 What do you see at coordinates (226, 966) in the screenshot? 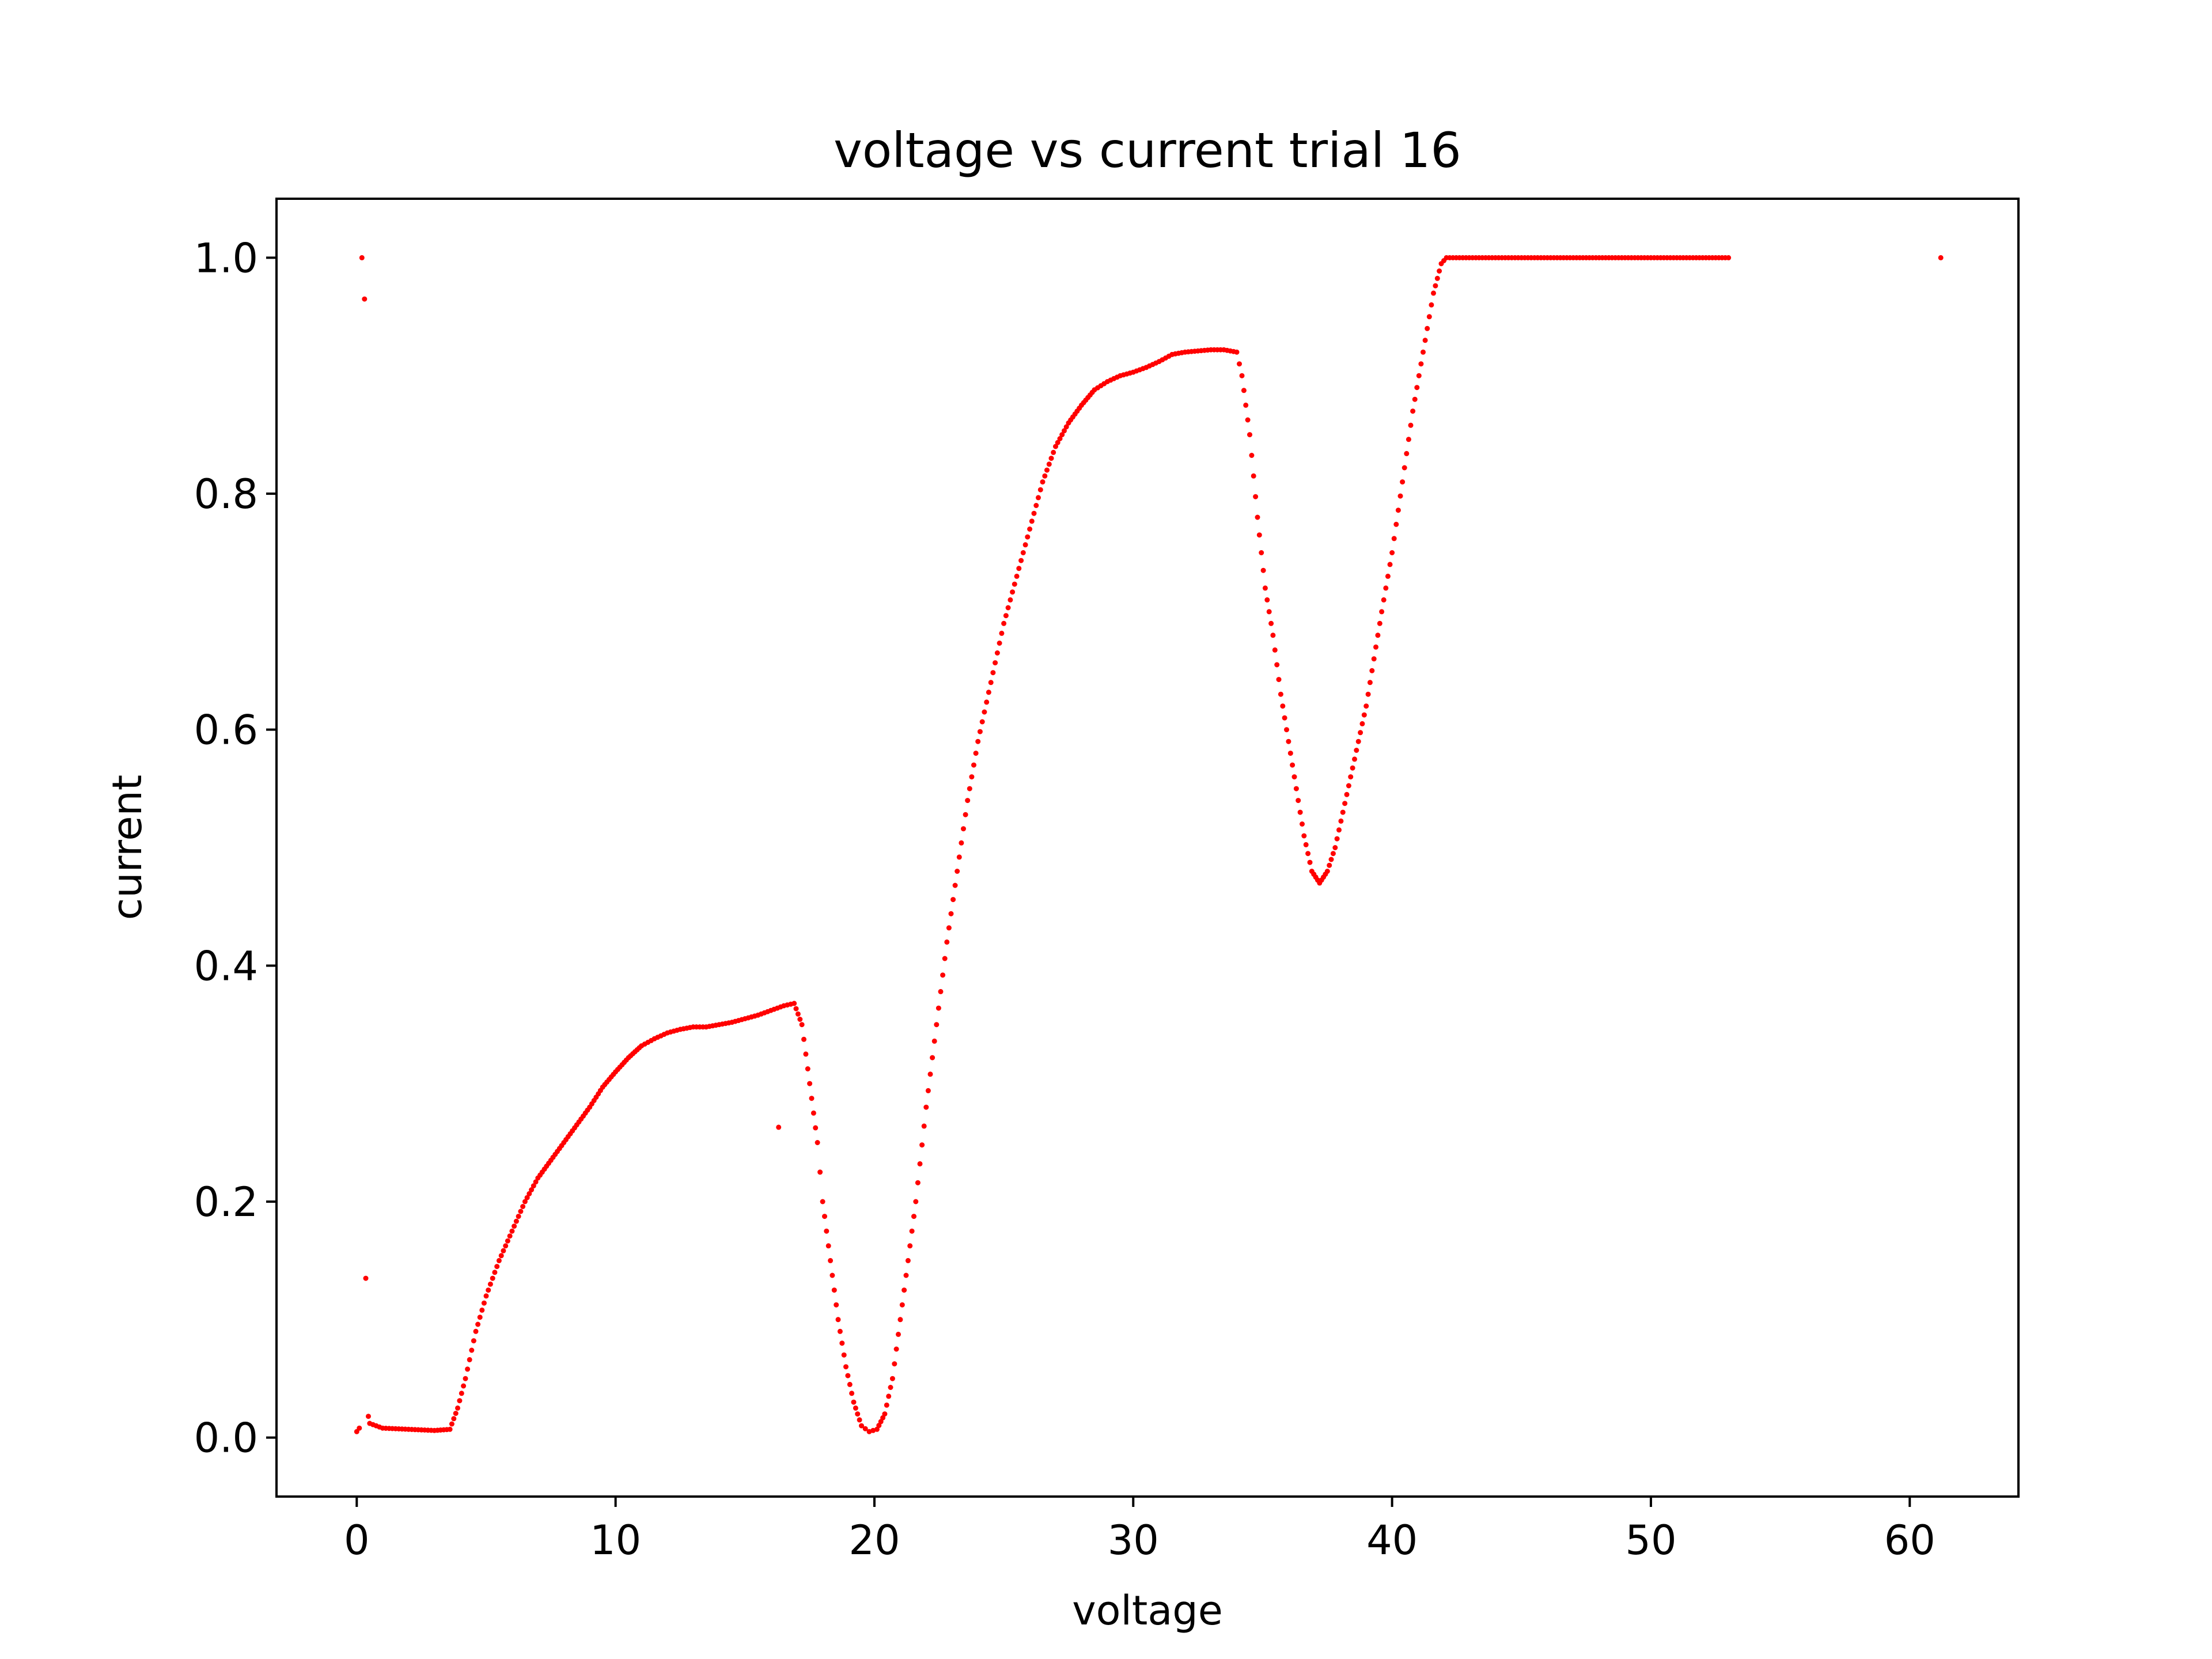
I see `y-tick-label: 0.4` at bounding box center [226, 966].